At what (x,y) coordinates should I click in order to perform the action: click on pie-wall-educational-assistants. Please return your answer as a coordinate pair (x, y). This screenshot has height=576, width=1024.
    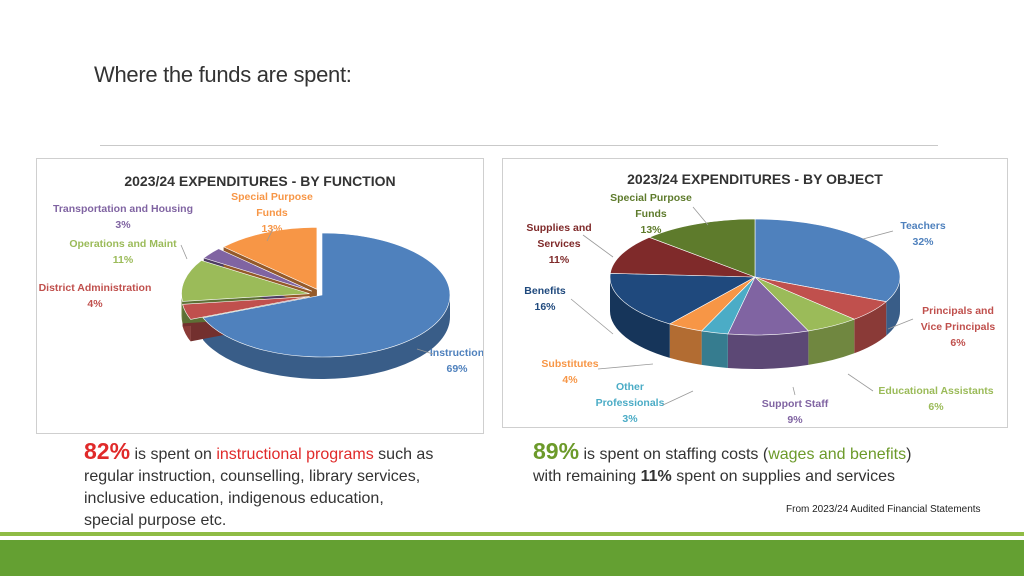
    Looking at the image, I should click on (831, 342).